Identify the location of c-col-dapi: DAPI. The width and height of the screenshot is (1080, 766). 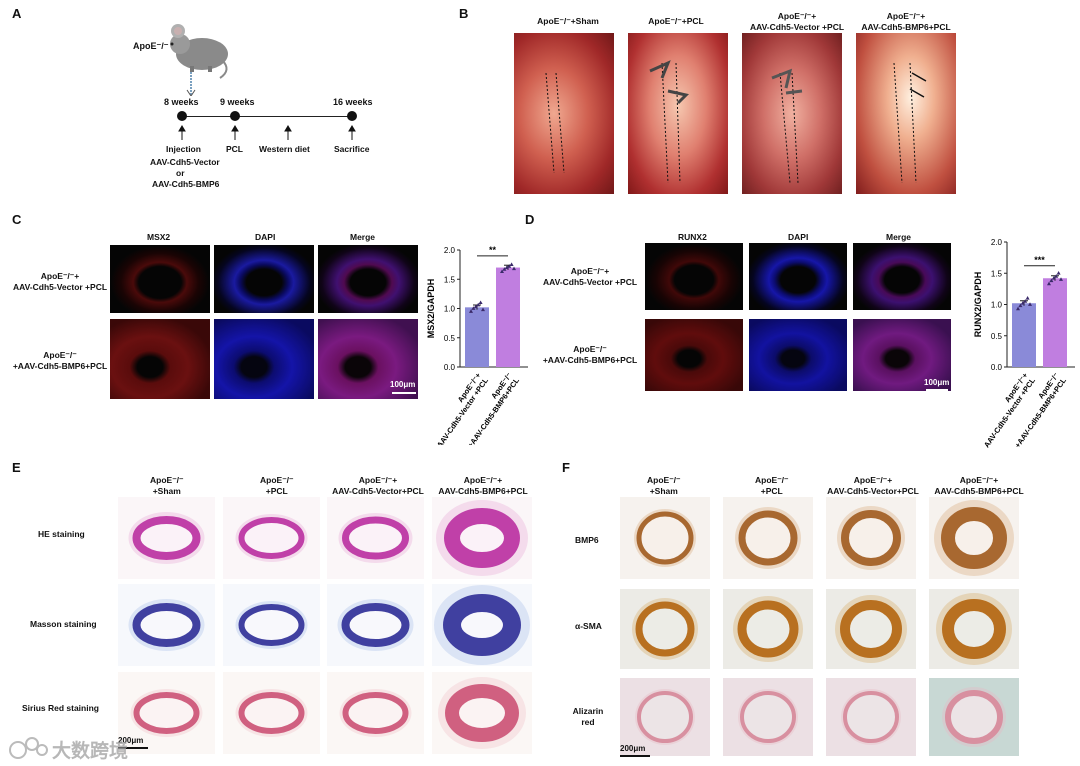
(265, 237).